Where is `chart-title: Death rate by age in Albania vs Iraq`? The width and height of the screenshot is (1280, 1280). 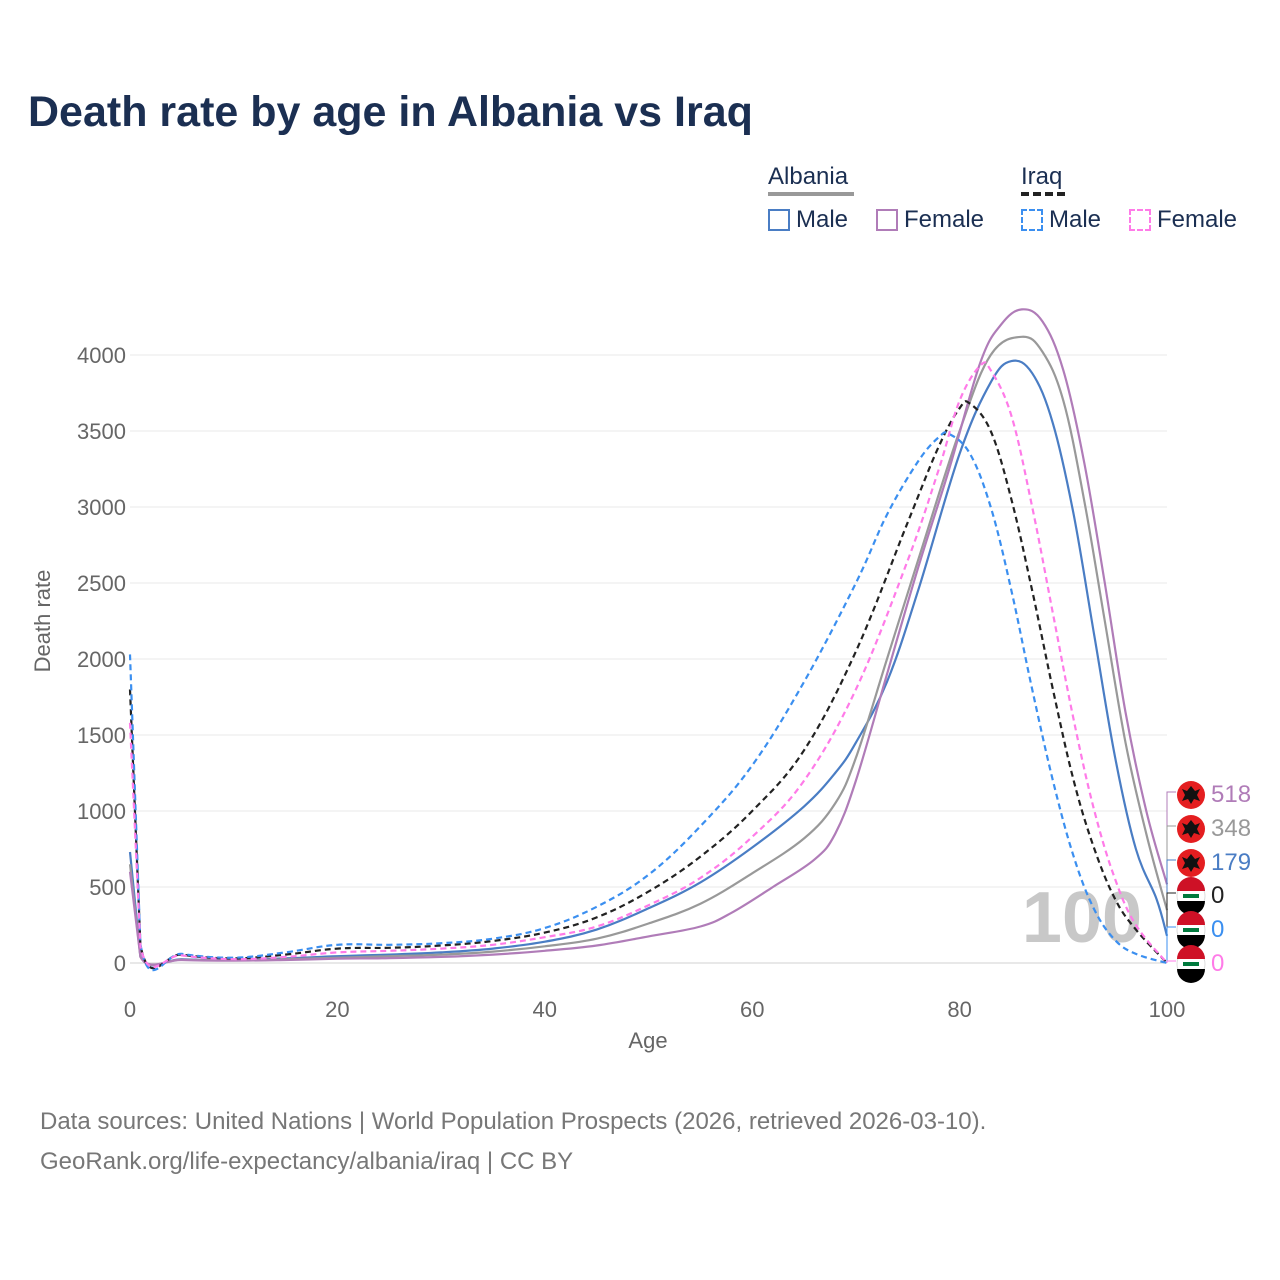 chart-title: Death rate by age in Albania vs Iraq is located at coordinates (390, 112).